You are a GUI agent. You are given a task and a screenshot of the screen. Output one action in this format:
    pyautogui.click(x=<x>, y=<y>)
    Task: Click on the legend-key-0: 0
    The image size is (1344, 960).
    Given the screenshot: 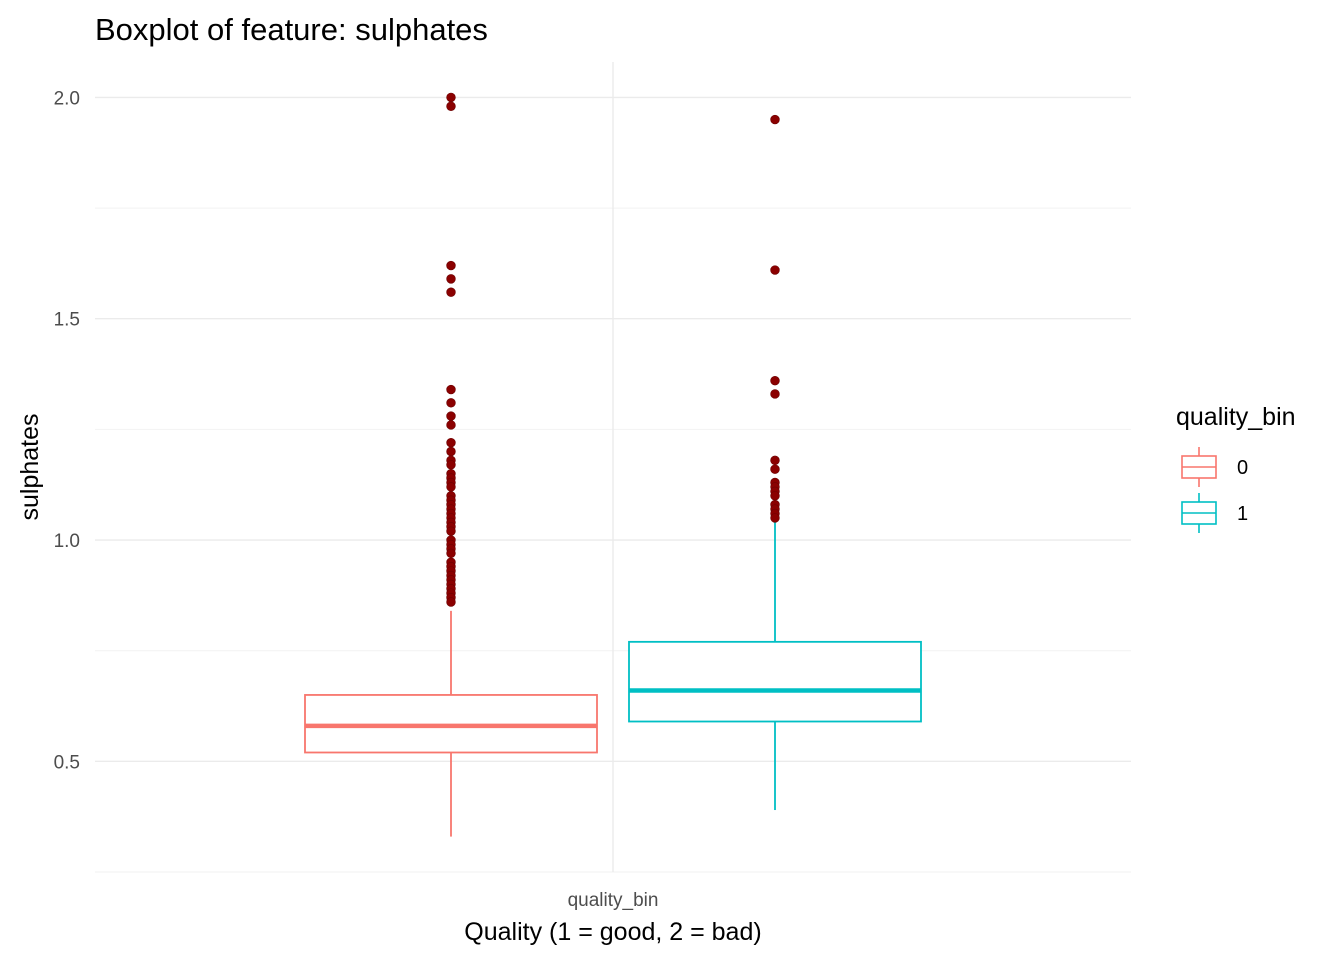 What is the action you would take?
    pyautogui.click(x=1214, y=467)
    